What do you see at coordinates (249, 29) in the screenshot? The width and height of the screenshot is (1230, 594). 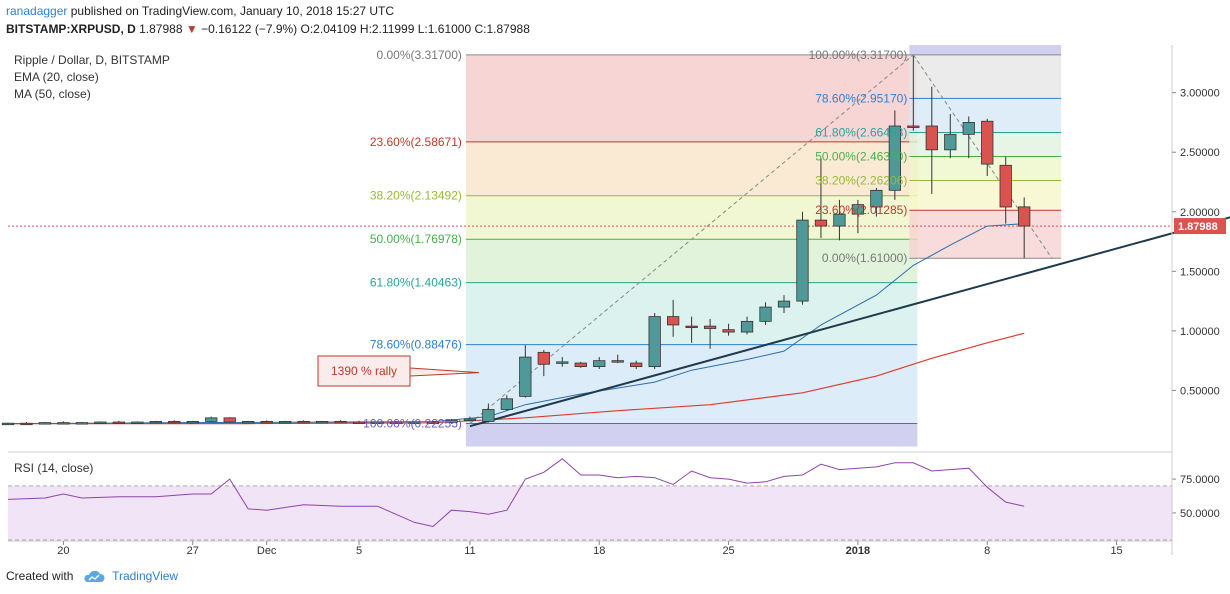 I see `price-change: −0.16122 (−7.9%)` at bounding box center [249, 29].